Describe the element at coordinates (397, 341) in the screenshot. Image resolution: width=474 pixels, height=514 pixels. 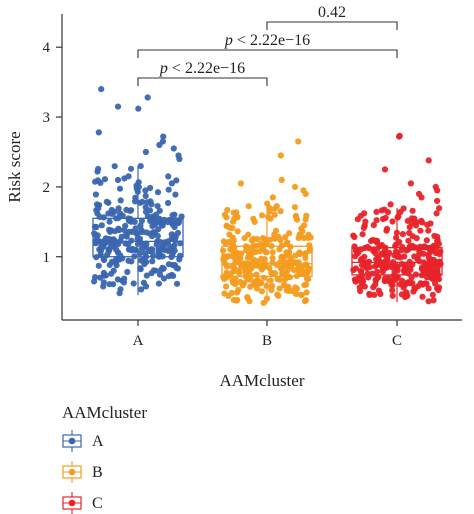
I see `x-tick-label: C` at that location.